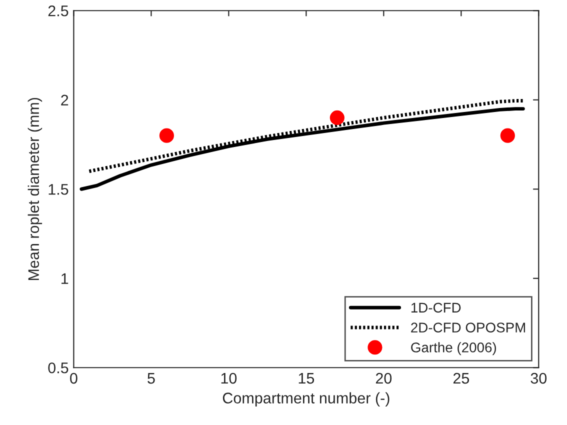 Image resolution: width=567 pixels, height=425 pixels. What do you see at coordinates (538, 378) in the screenshot?
I see `x-tick-label: 30` at bounding box center [538, 378].